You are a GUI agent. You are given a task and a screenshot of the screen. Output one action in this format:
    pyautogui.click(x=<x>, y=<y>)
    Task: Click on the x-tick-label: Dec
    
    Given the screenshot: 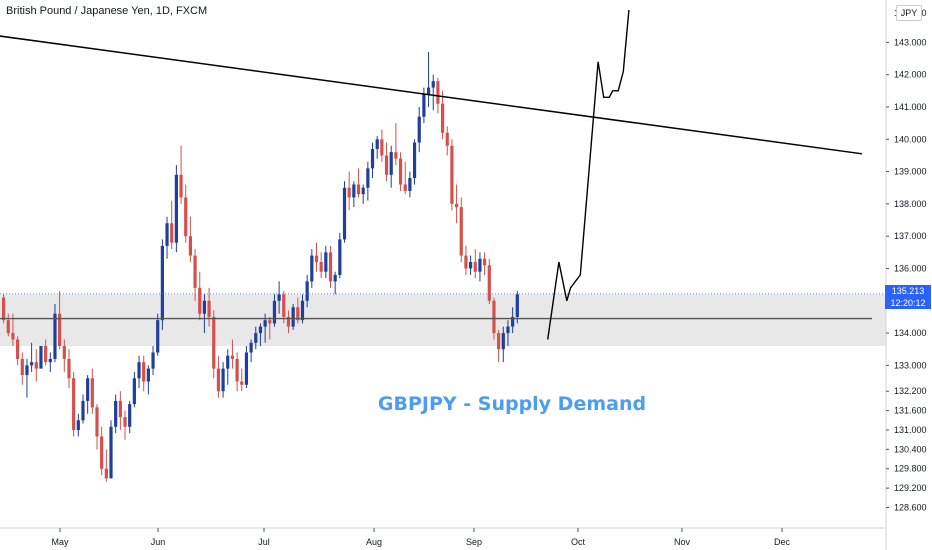 What is the action you would take?
    pyautogui.click(x=782, y=542)
    